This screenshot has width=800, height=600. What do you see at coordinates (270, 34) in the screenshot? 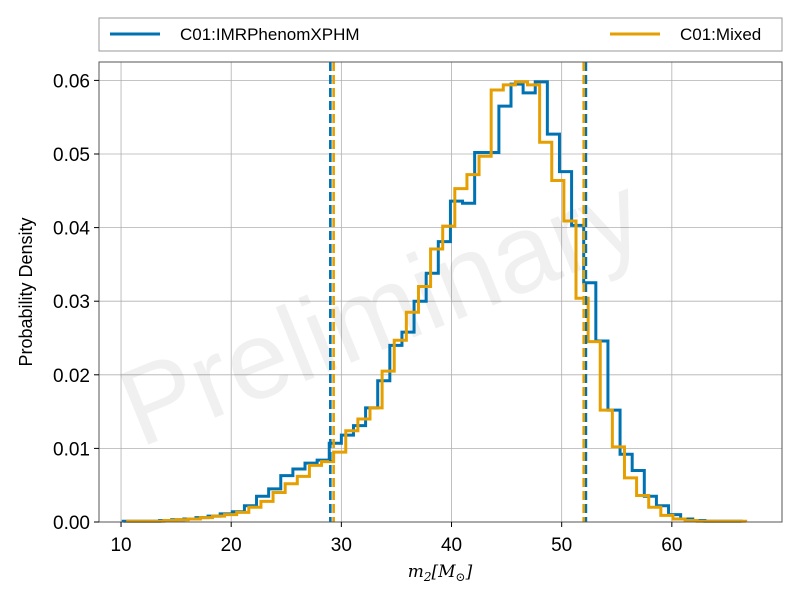
I see `legend-label-imrphenomxphm: C01:IMRPhenomXPHM` at bounding box center [270, 34].